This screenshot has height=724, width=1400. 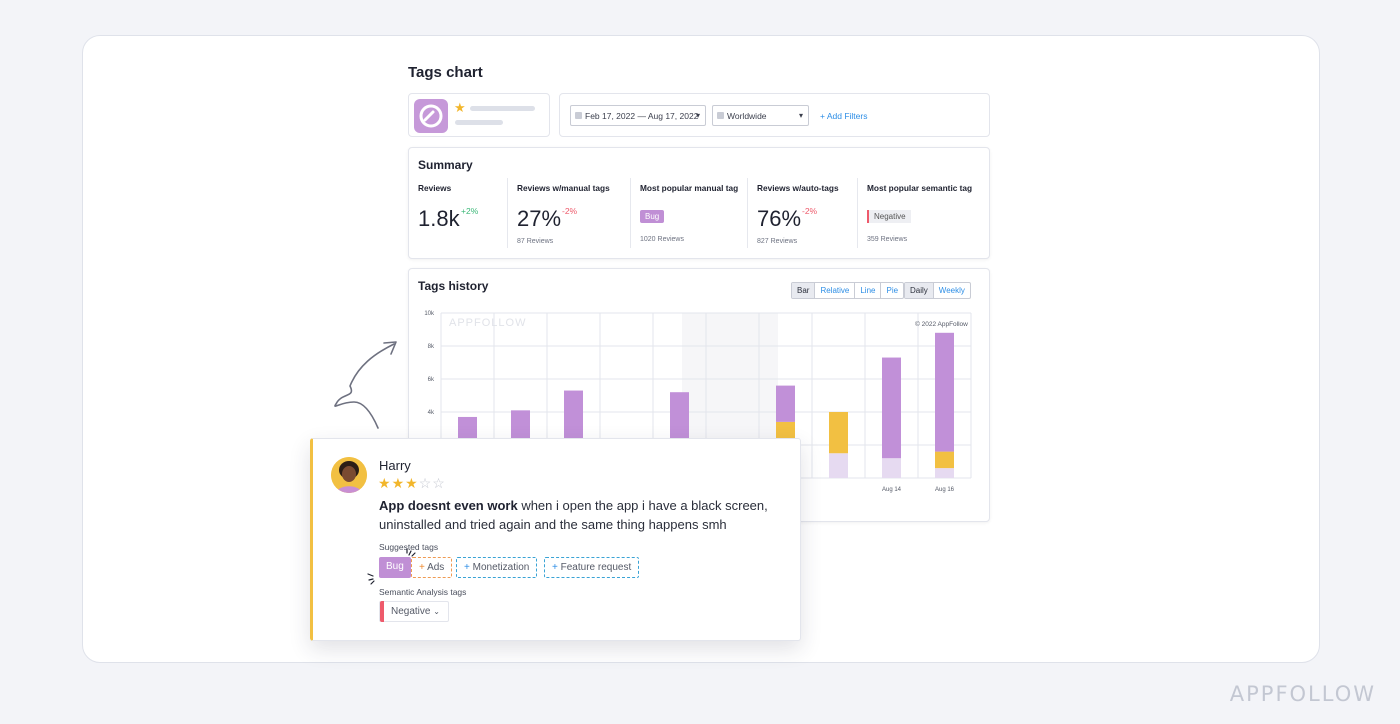 I want to click on review-rating: ★★★☆☆, so click(x=412, y=483).